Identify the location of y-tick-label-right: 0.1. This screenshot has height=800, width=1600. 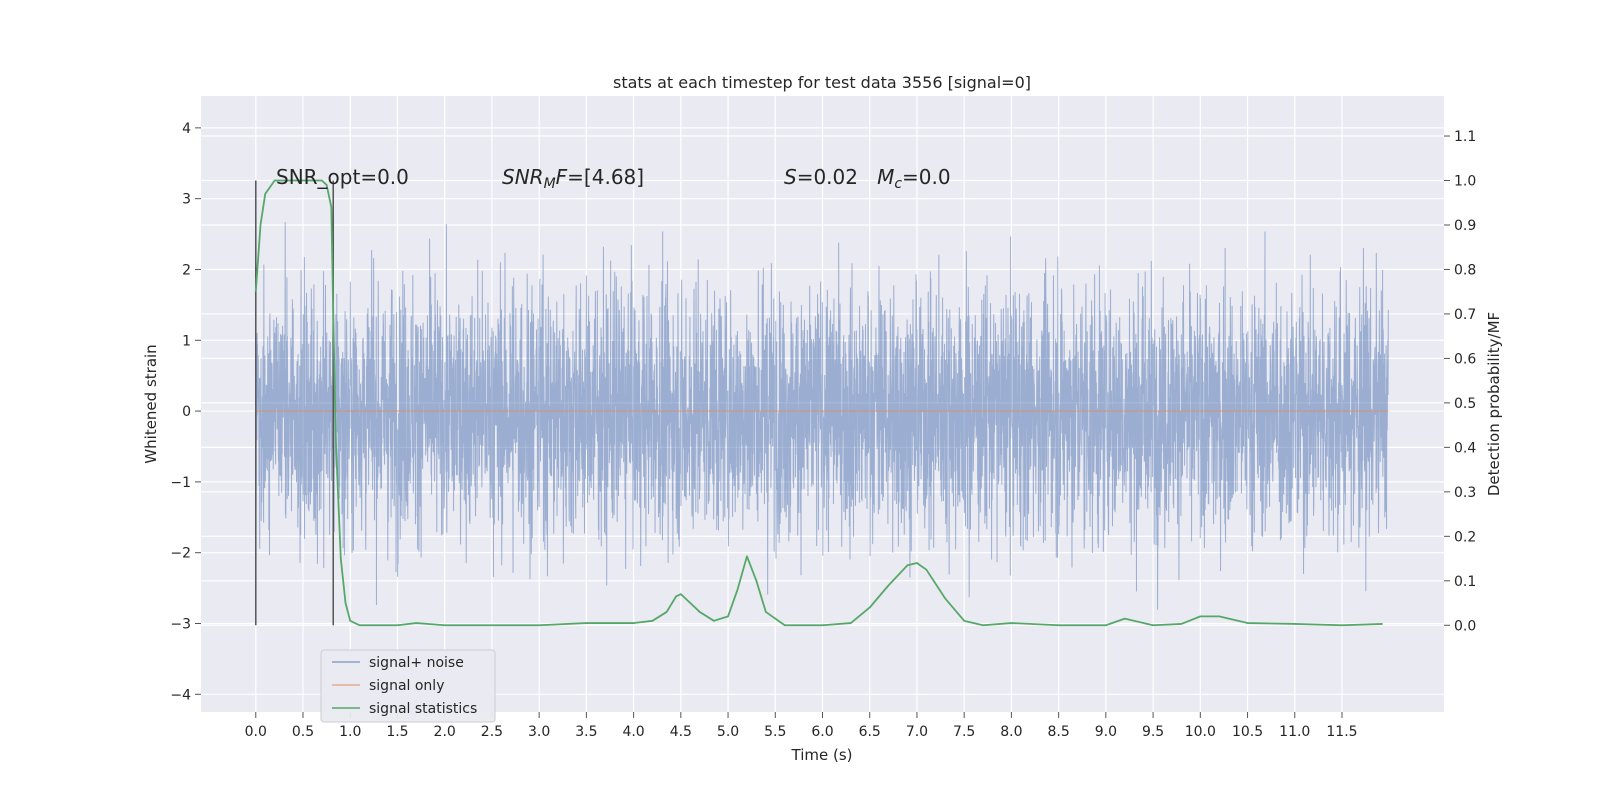
(1465, 582).